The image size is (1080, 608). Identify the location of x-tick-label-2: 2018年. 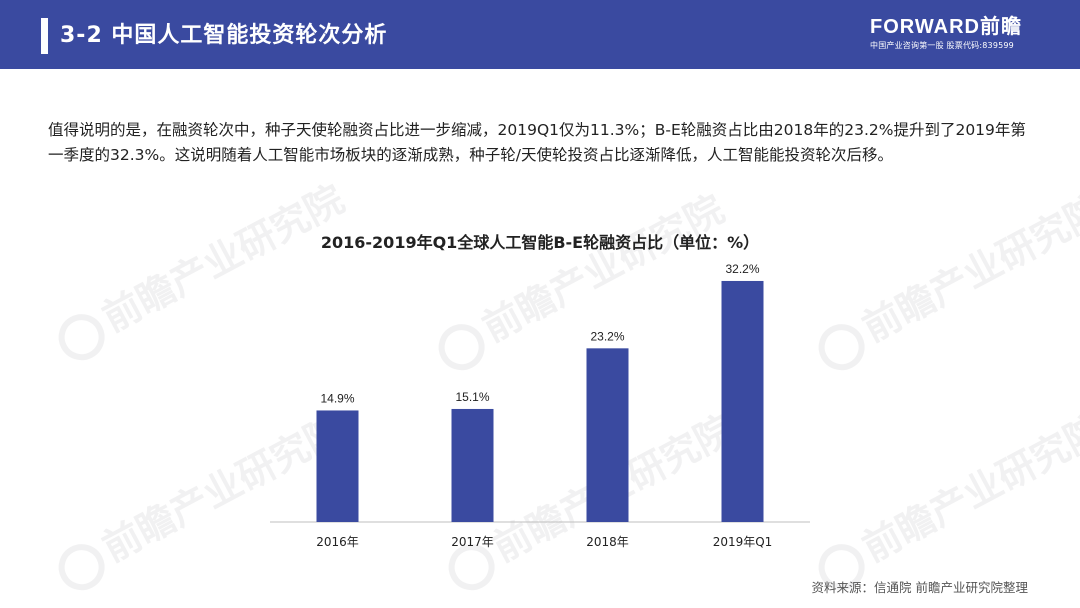
(607, 542).